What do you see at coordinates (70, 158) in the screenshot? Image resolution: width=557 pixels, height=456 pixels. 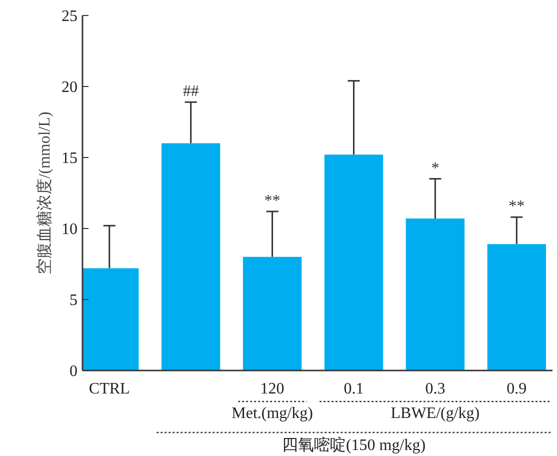 I see `y-tick-label: 15` at bounding box center [70, 158].